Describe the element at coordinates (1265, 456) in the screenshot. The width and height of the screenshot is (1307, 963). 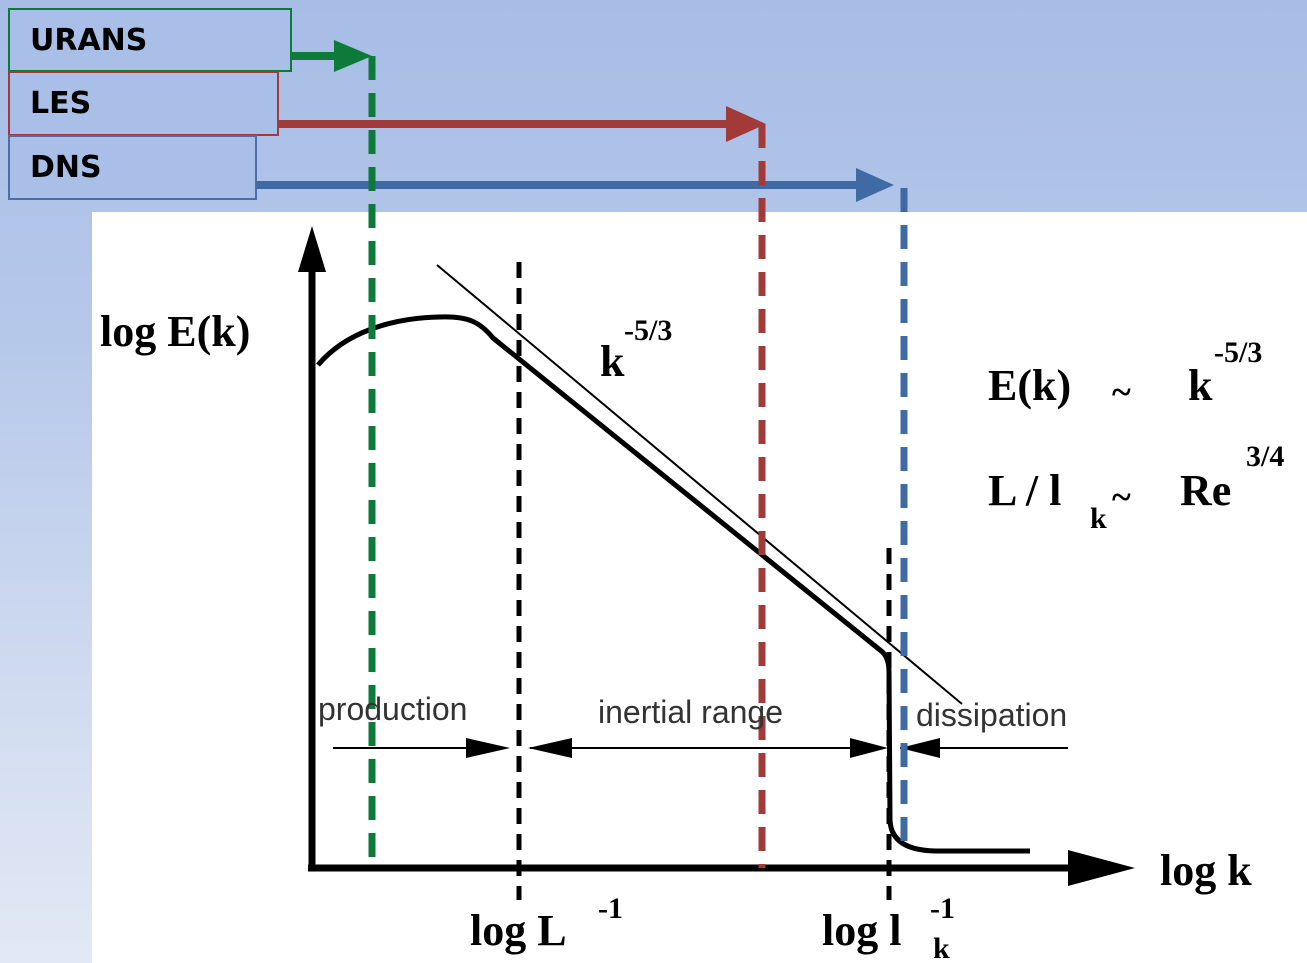
I see `relation2-exponent: 3/4` at that location.